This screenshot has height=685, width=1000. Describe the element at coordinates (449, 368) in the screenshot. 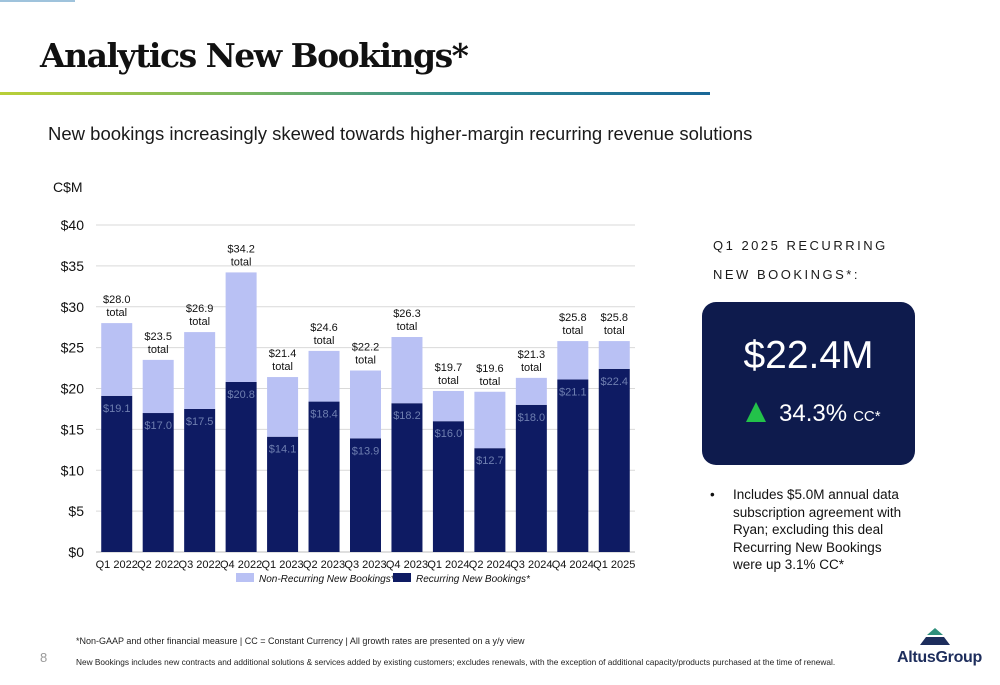

I see `total-value-label: $19.7` at that location.